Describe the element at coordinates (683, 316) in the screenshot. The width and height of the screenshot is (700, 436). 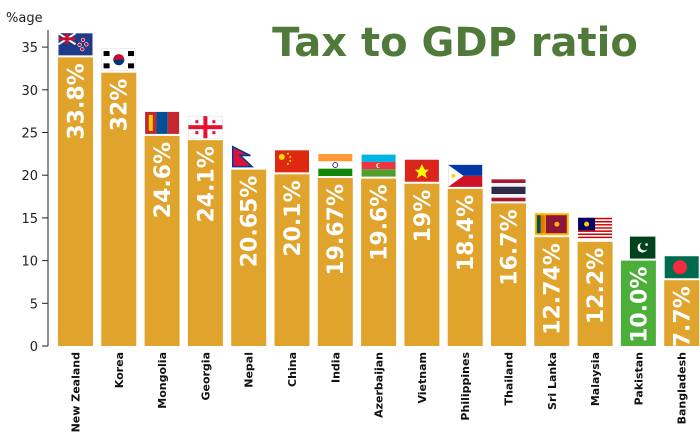
I see `bar-value-label: 7.7%` at that location.